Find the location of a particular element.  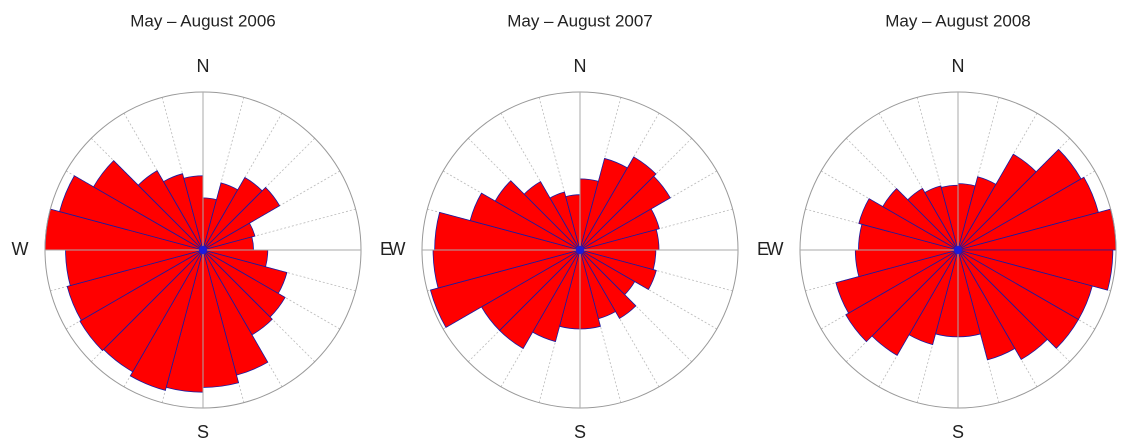

chart-title: May – August 2007 is located at coordinates (580, 20).